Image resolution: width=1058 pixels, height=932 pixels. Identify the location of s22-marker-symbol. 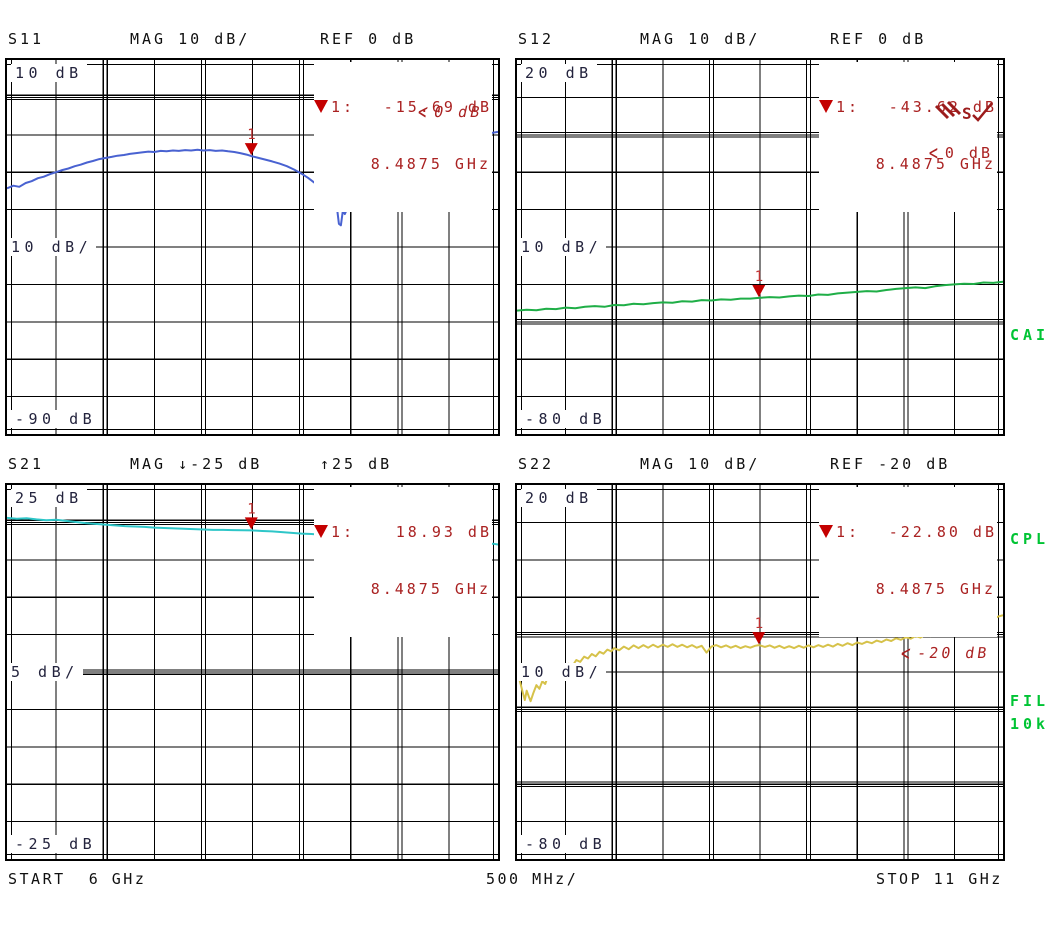
(759, 638).